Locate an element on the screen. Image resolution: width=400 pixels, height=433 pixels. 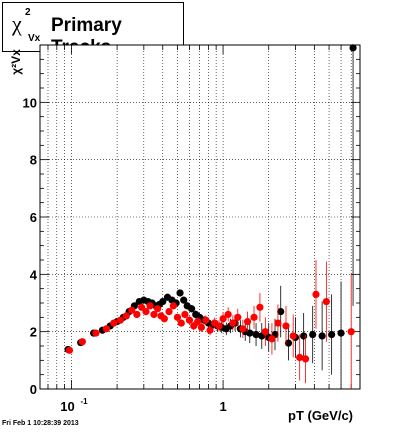
title-symbol: χ is located at coordinates (17, 23).